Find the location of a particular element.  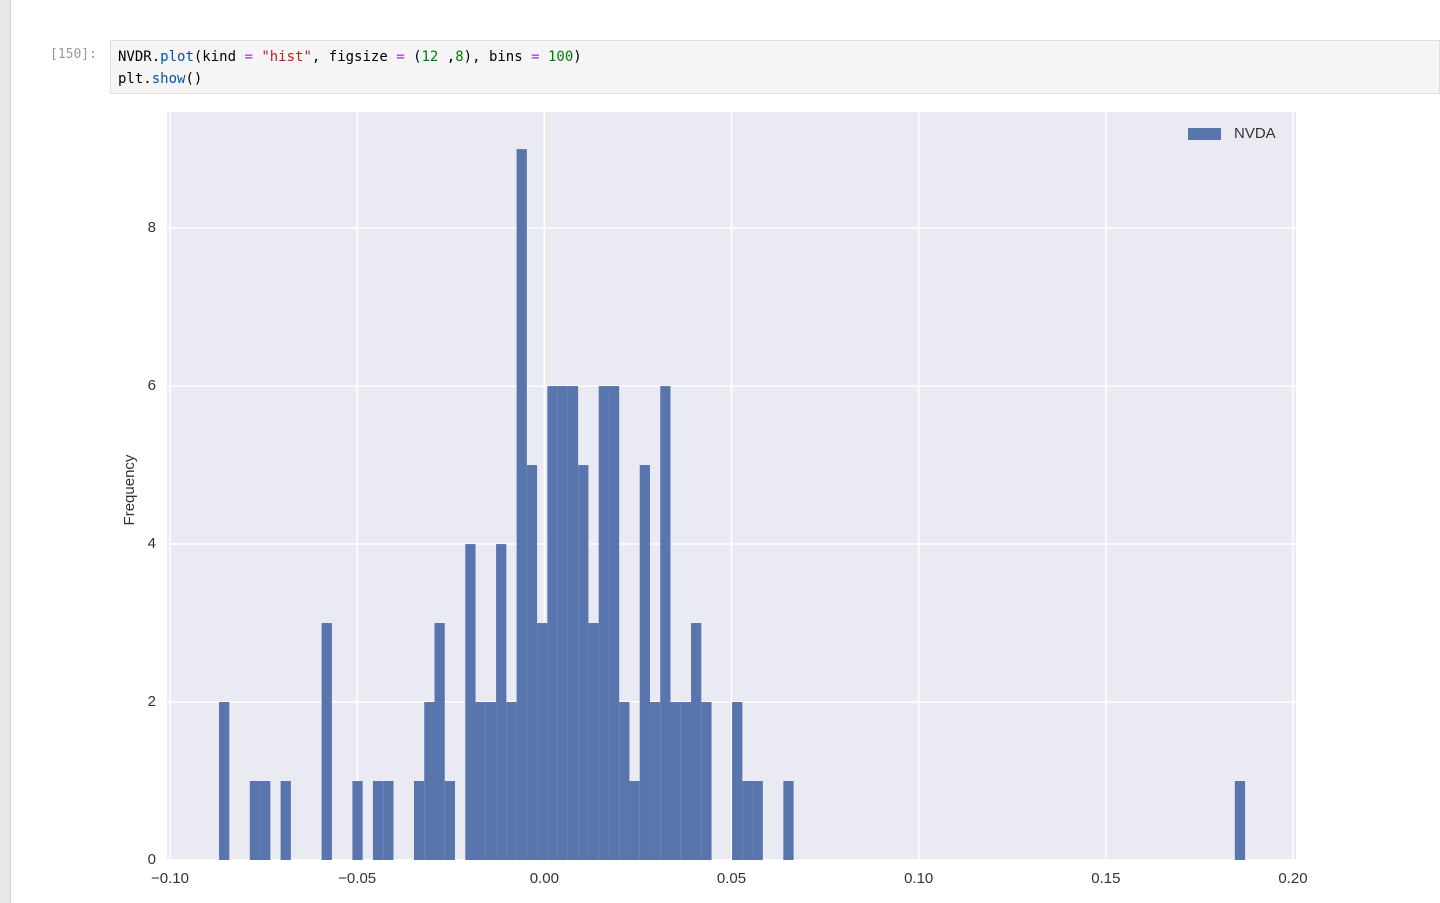

code-token: show is located at coordinates (168, 79).